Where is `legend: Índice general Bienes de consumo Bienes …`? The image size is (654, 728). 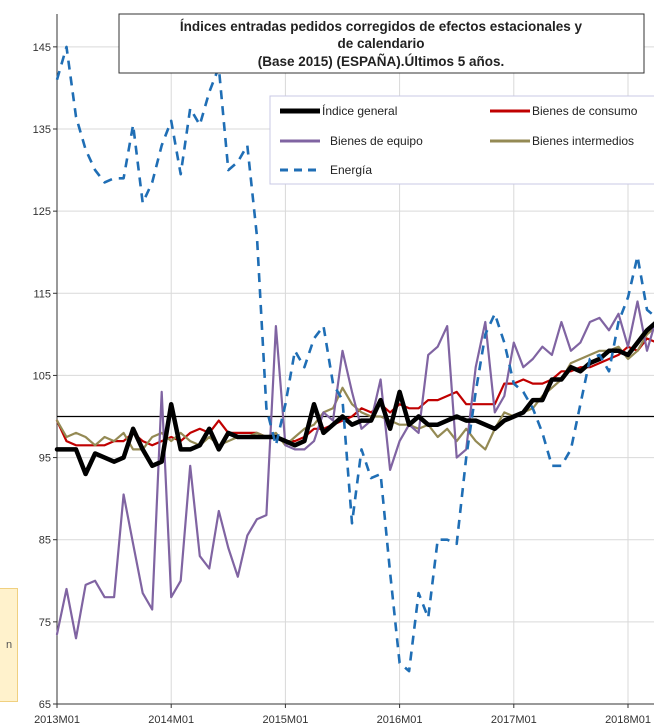
legend: Índice general Bienes de consumo Bienes … is located at coordinates (461, 140).